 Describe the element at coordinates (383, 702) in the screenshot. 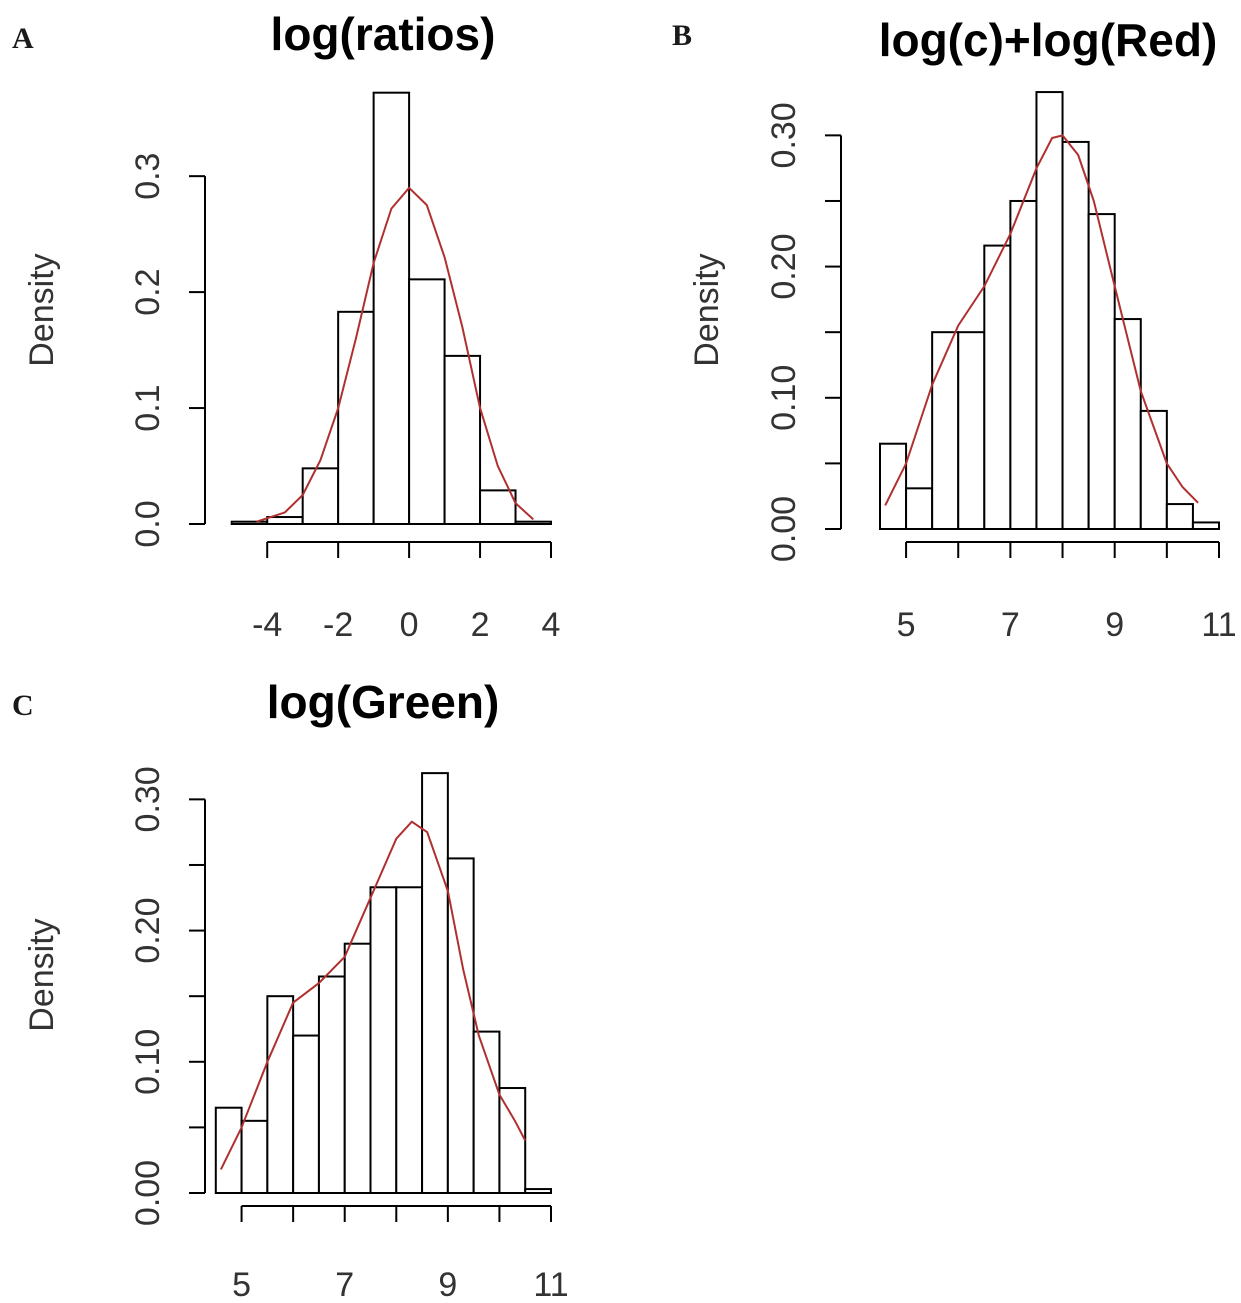

I see `panel-title-c: log(Green)` at that location.